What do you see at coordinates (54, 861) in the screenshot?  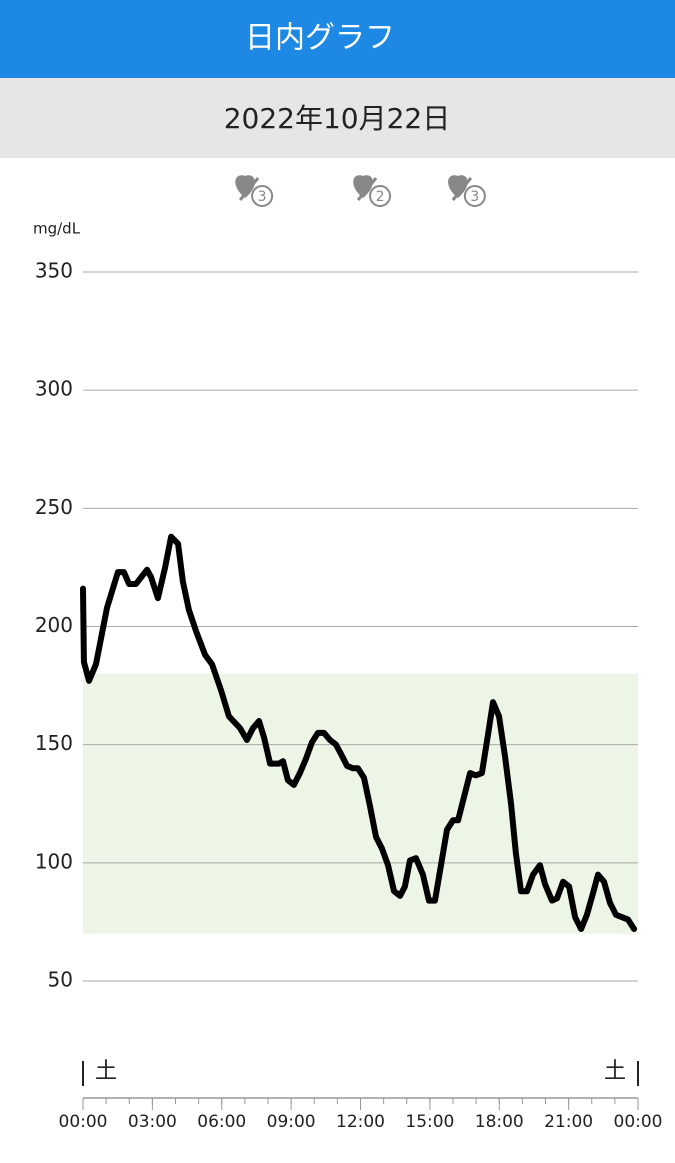 I see `y-tick-label: 100` at bounding box center [54, 861].